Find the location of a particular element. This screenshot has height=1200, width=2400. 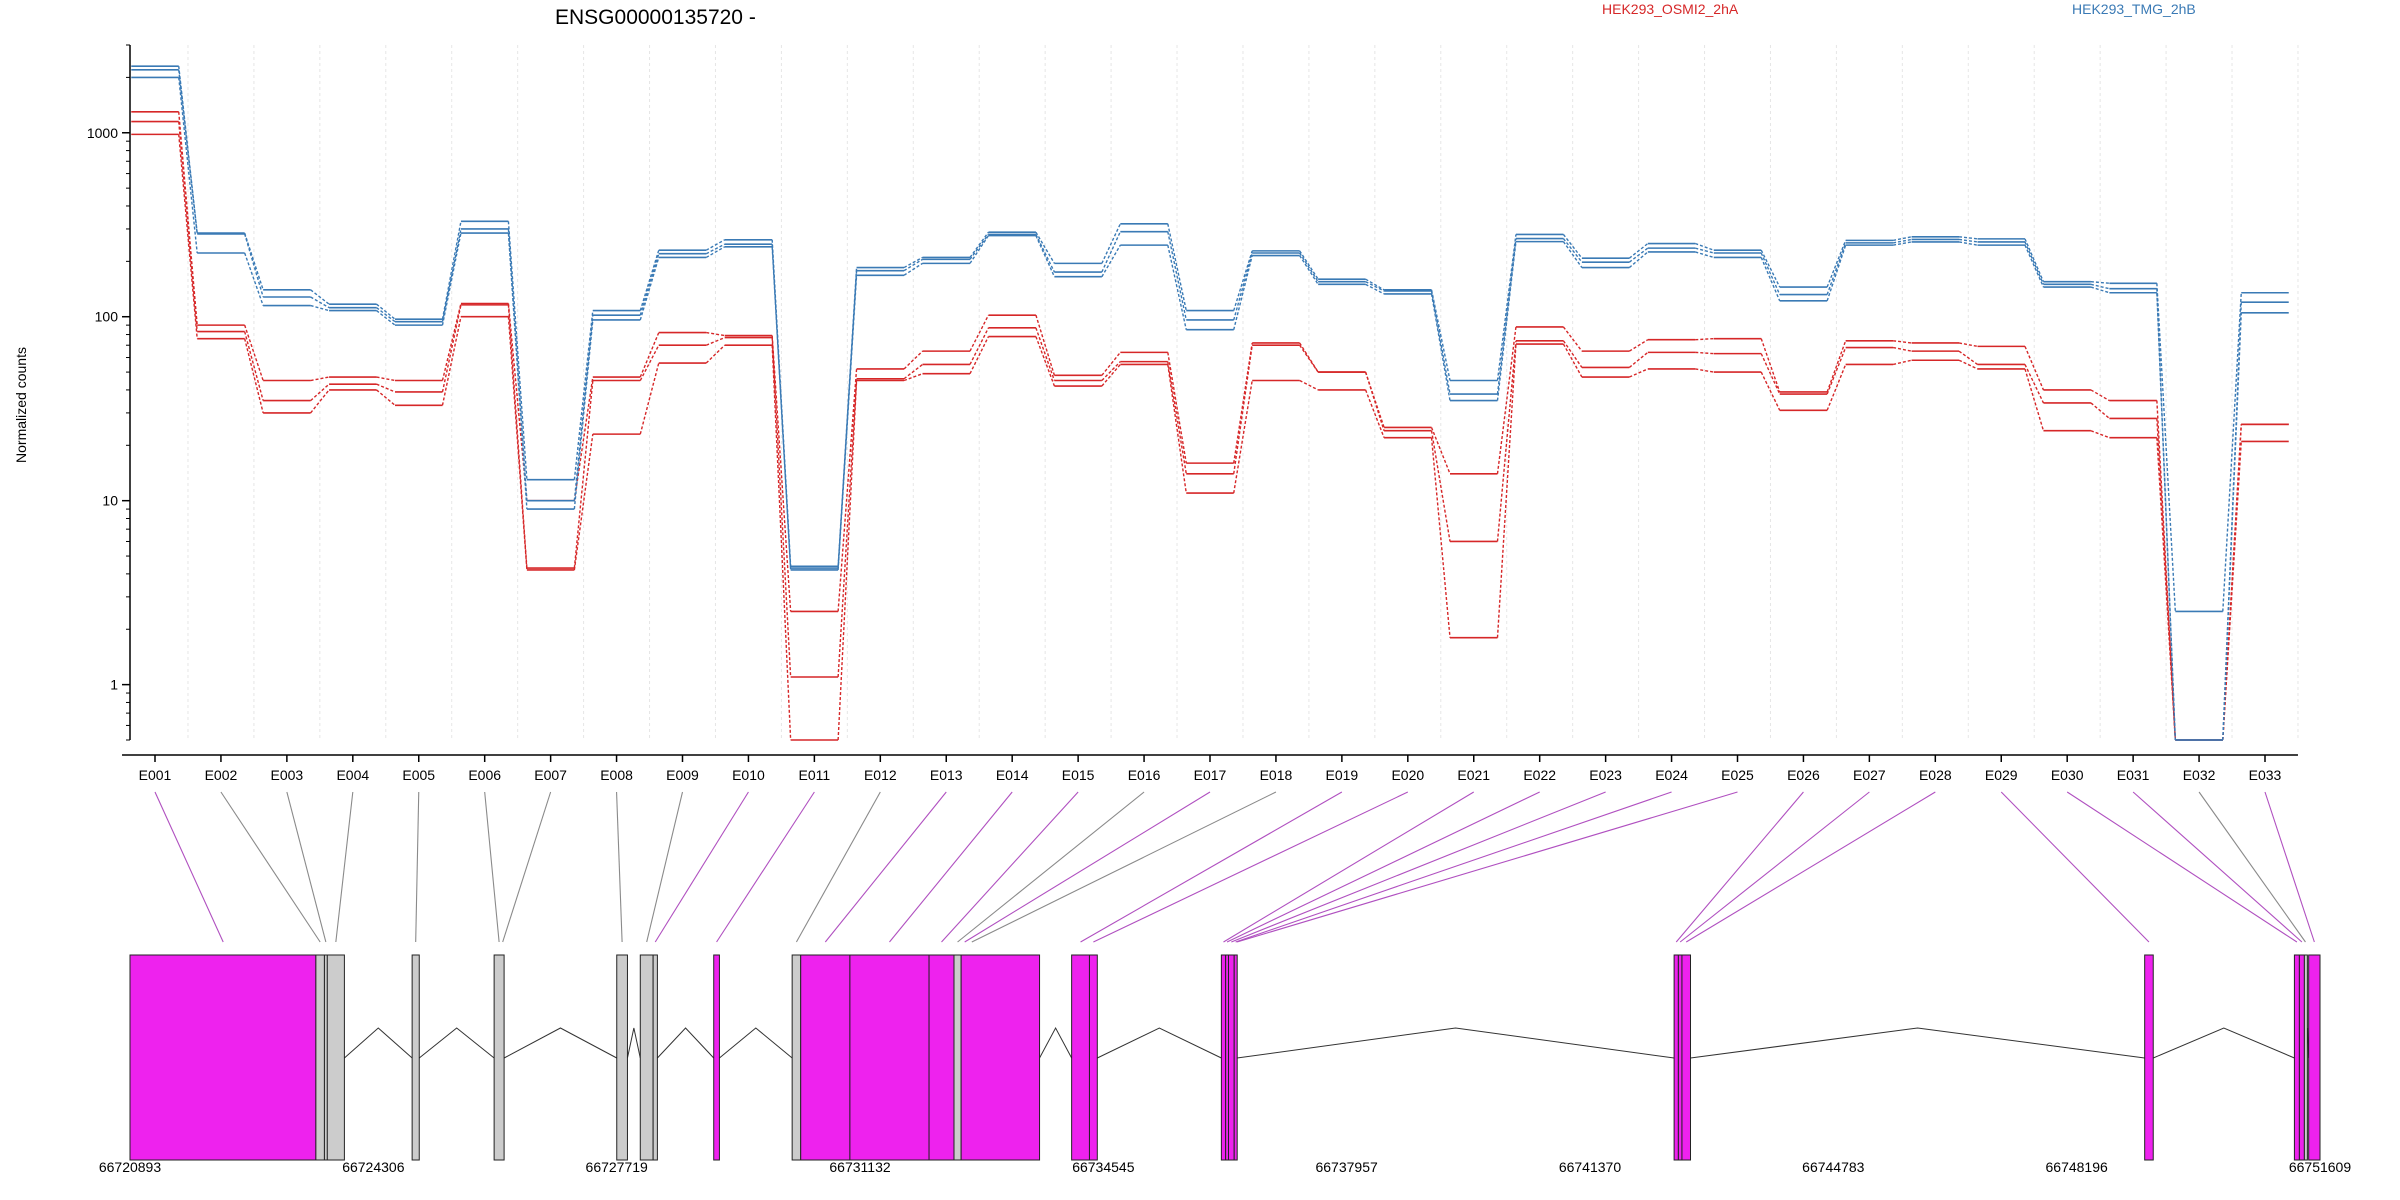

series-1-transition-E011 is located at coordinates (847, 490).